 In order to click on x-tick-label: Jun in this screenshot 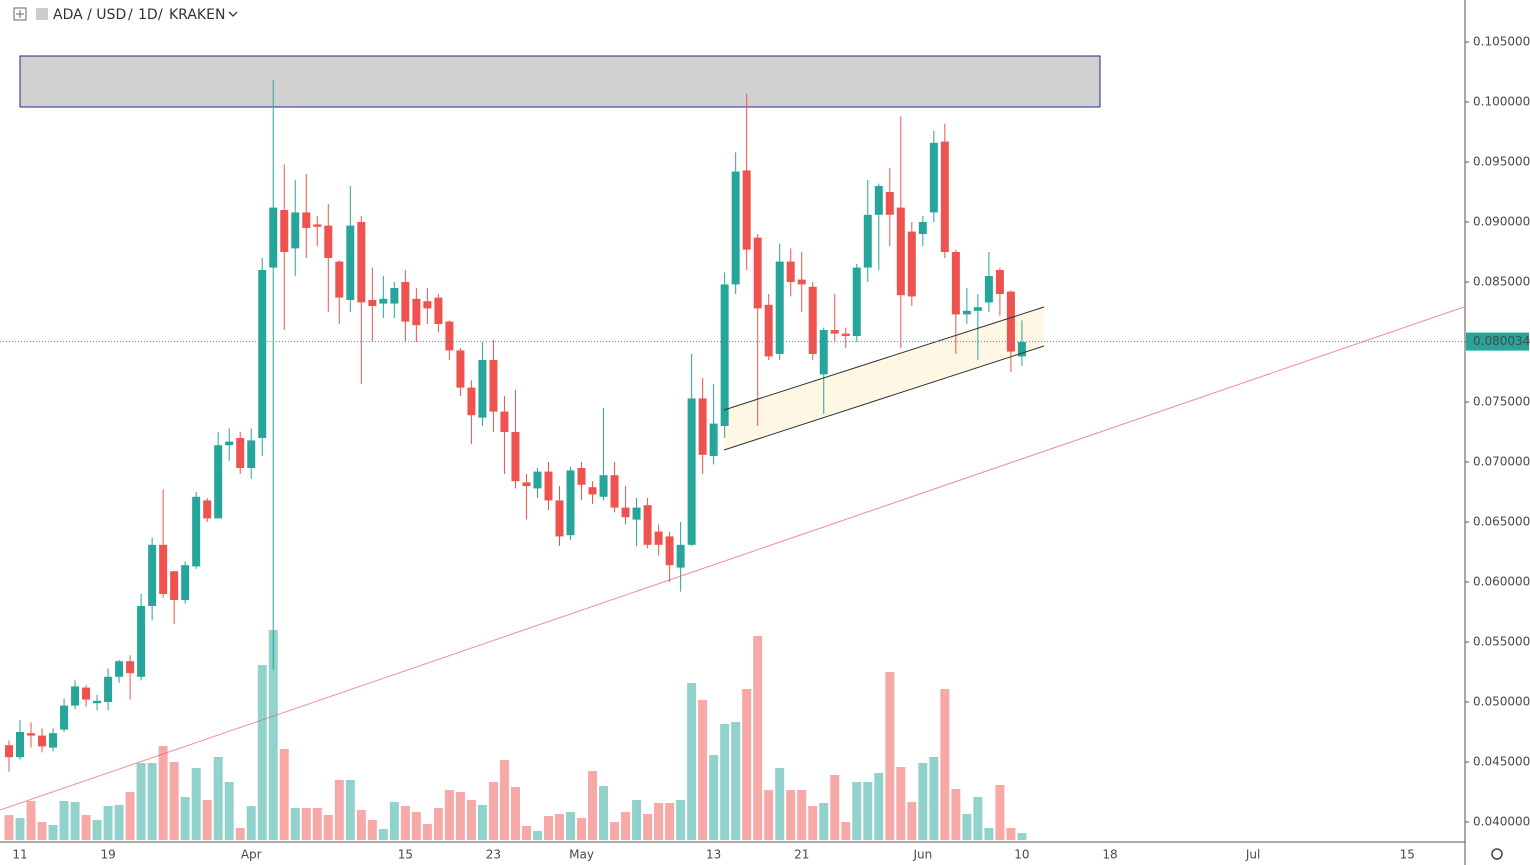, I will do `click(922, 855)`.